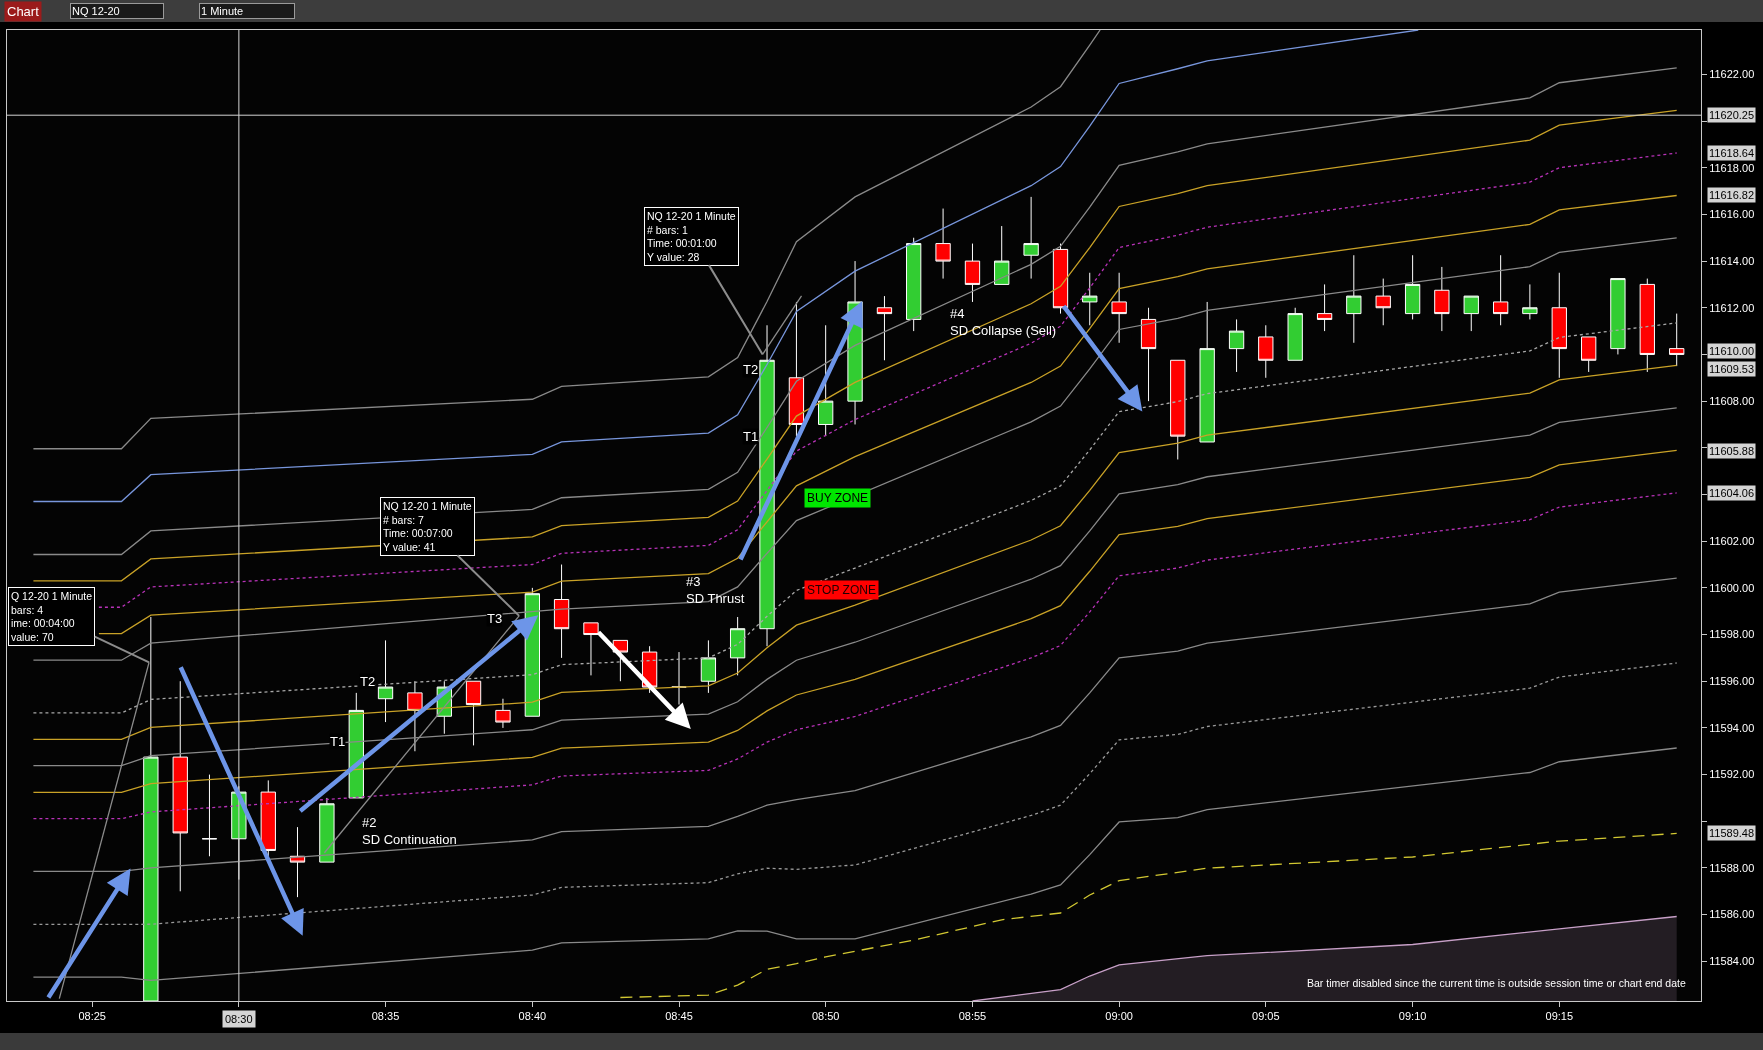 This screenshot has width=1763, height=1050. Describe the element at coordinates (385, 1016) in the screenshot. I see `x-tick-label: 08:35` at that location.